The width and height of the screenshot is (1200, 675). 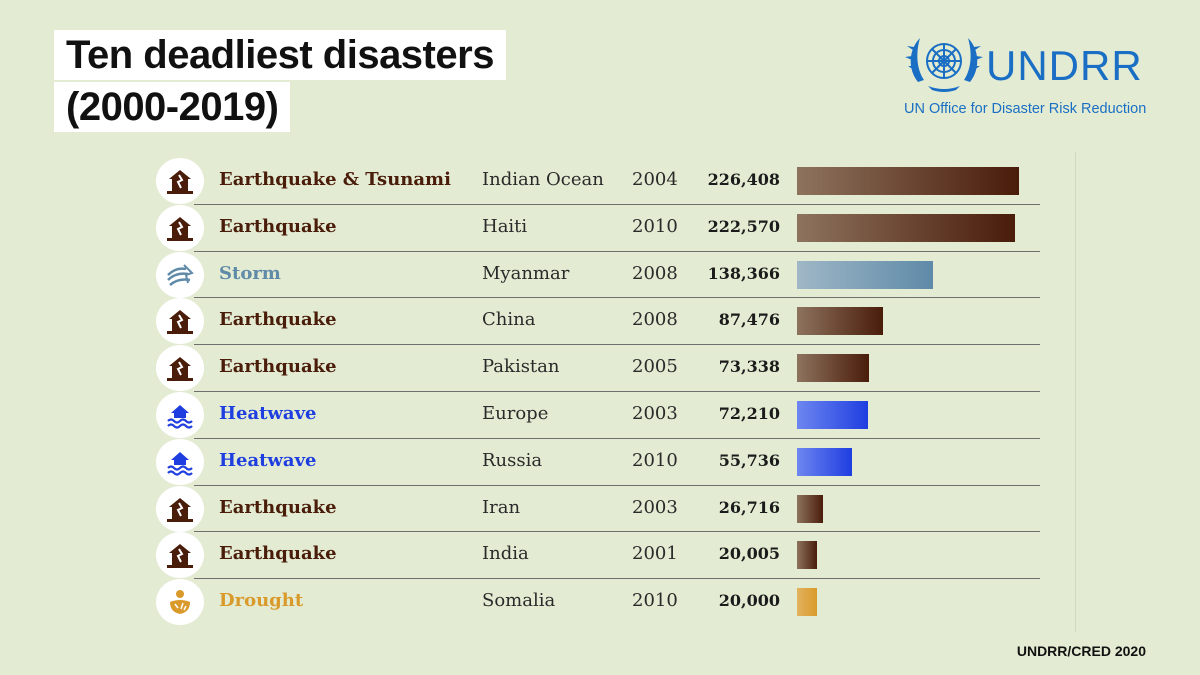 I want to click on region-label: Myanmar, so click(x=526, y=273).